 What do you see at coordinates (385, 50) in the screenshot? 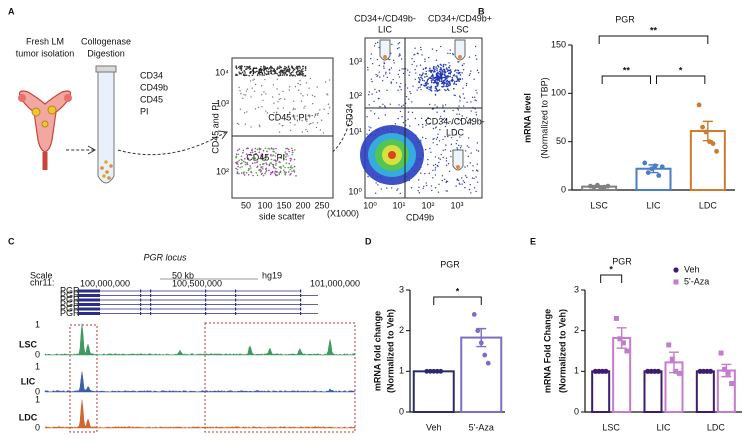
I see `tube-icon` at bounding box center [385, 50].